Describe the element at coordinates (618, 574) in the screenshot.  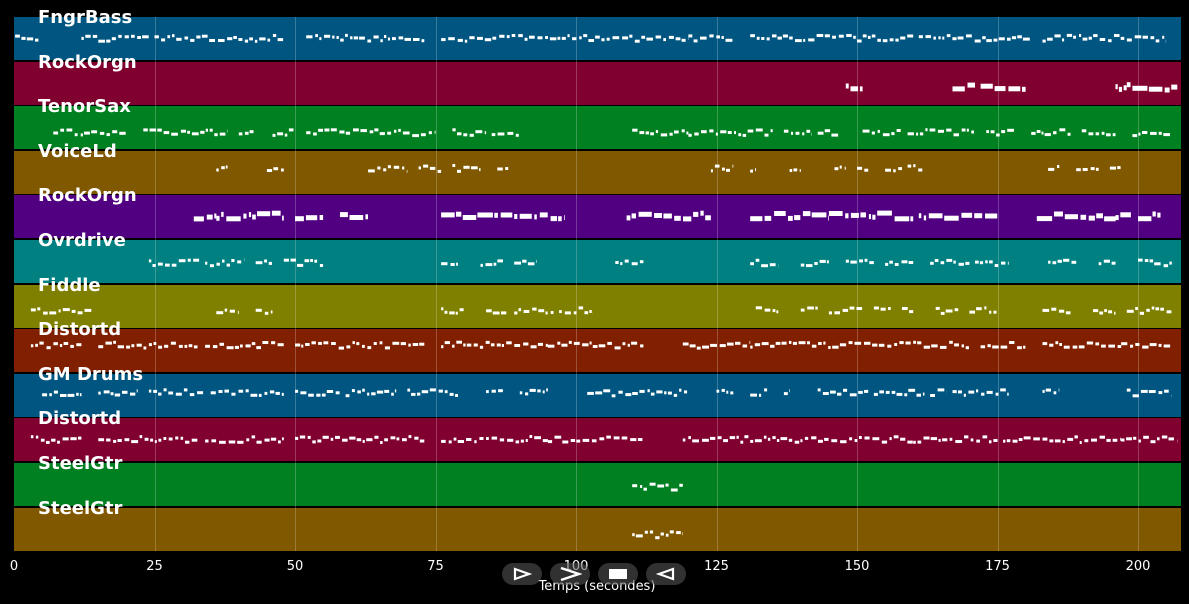
I see `stop-button` at that location.